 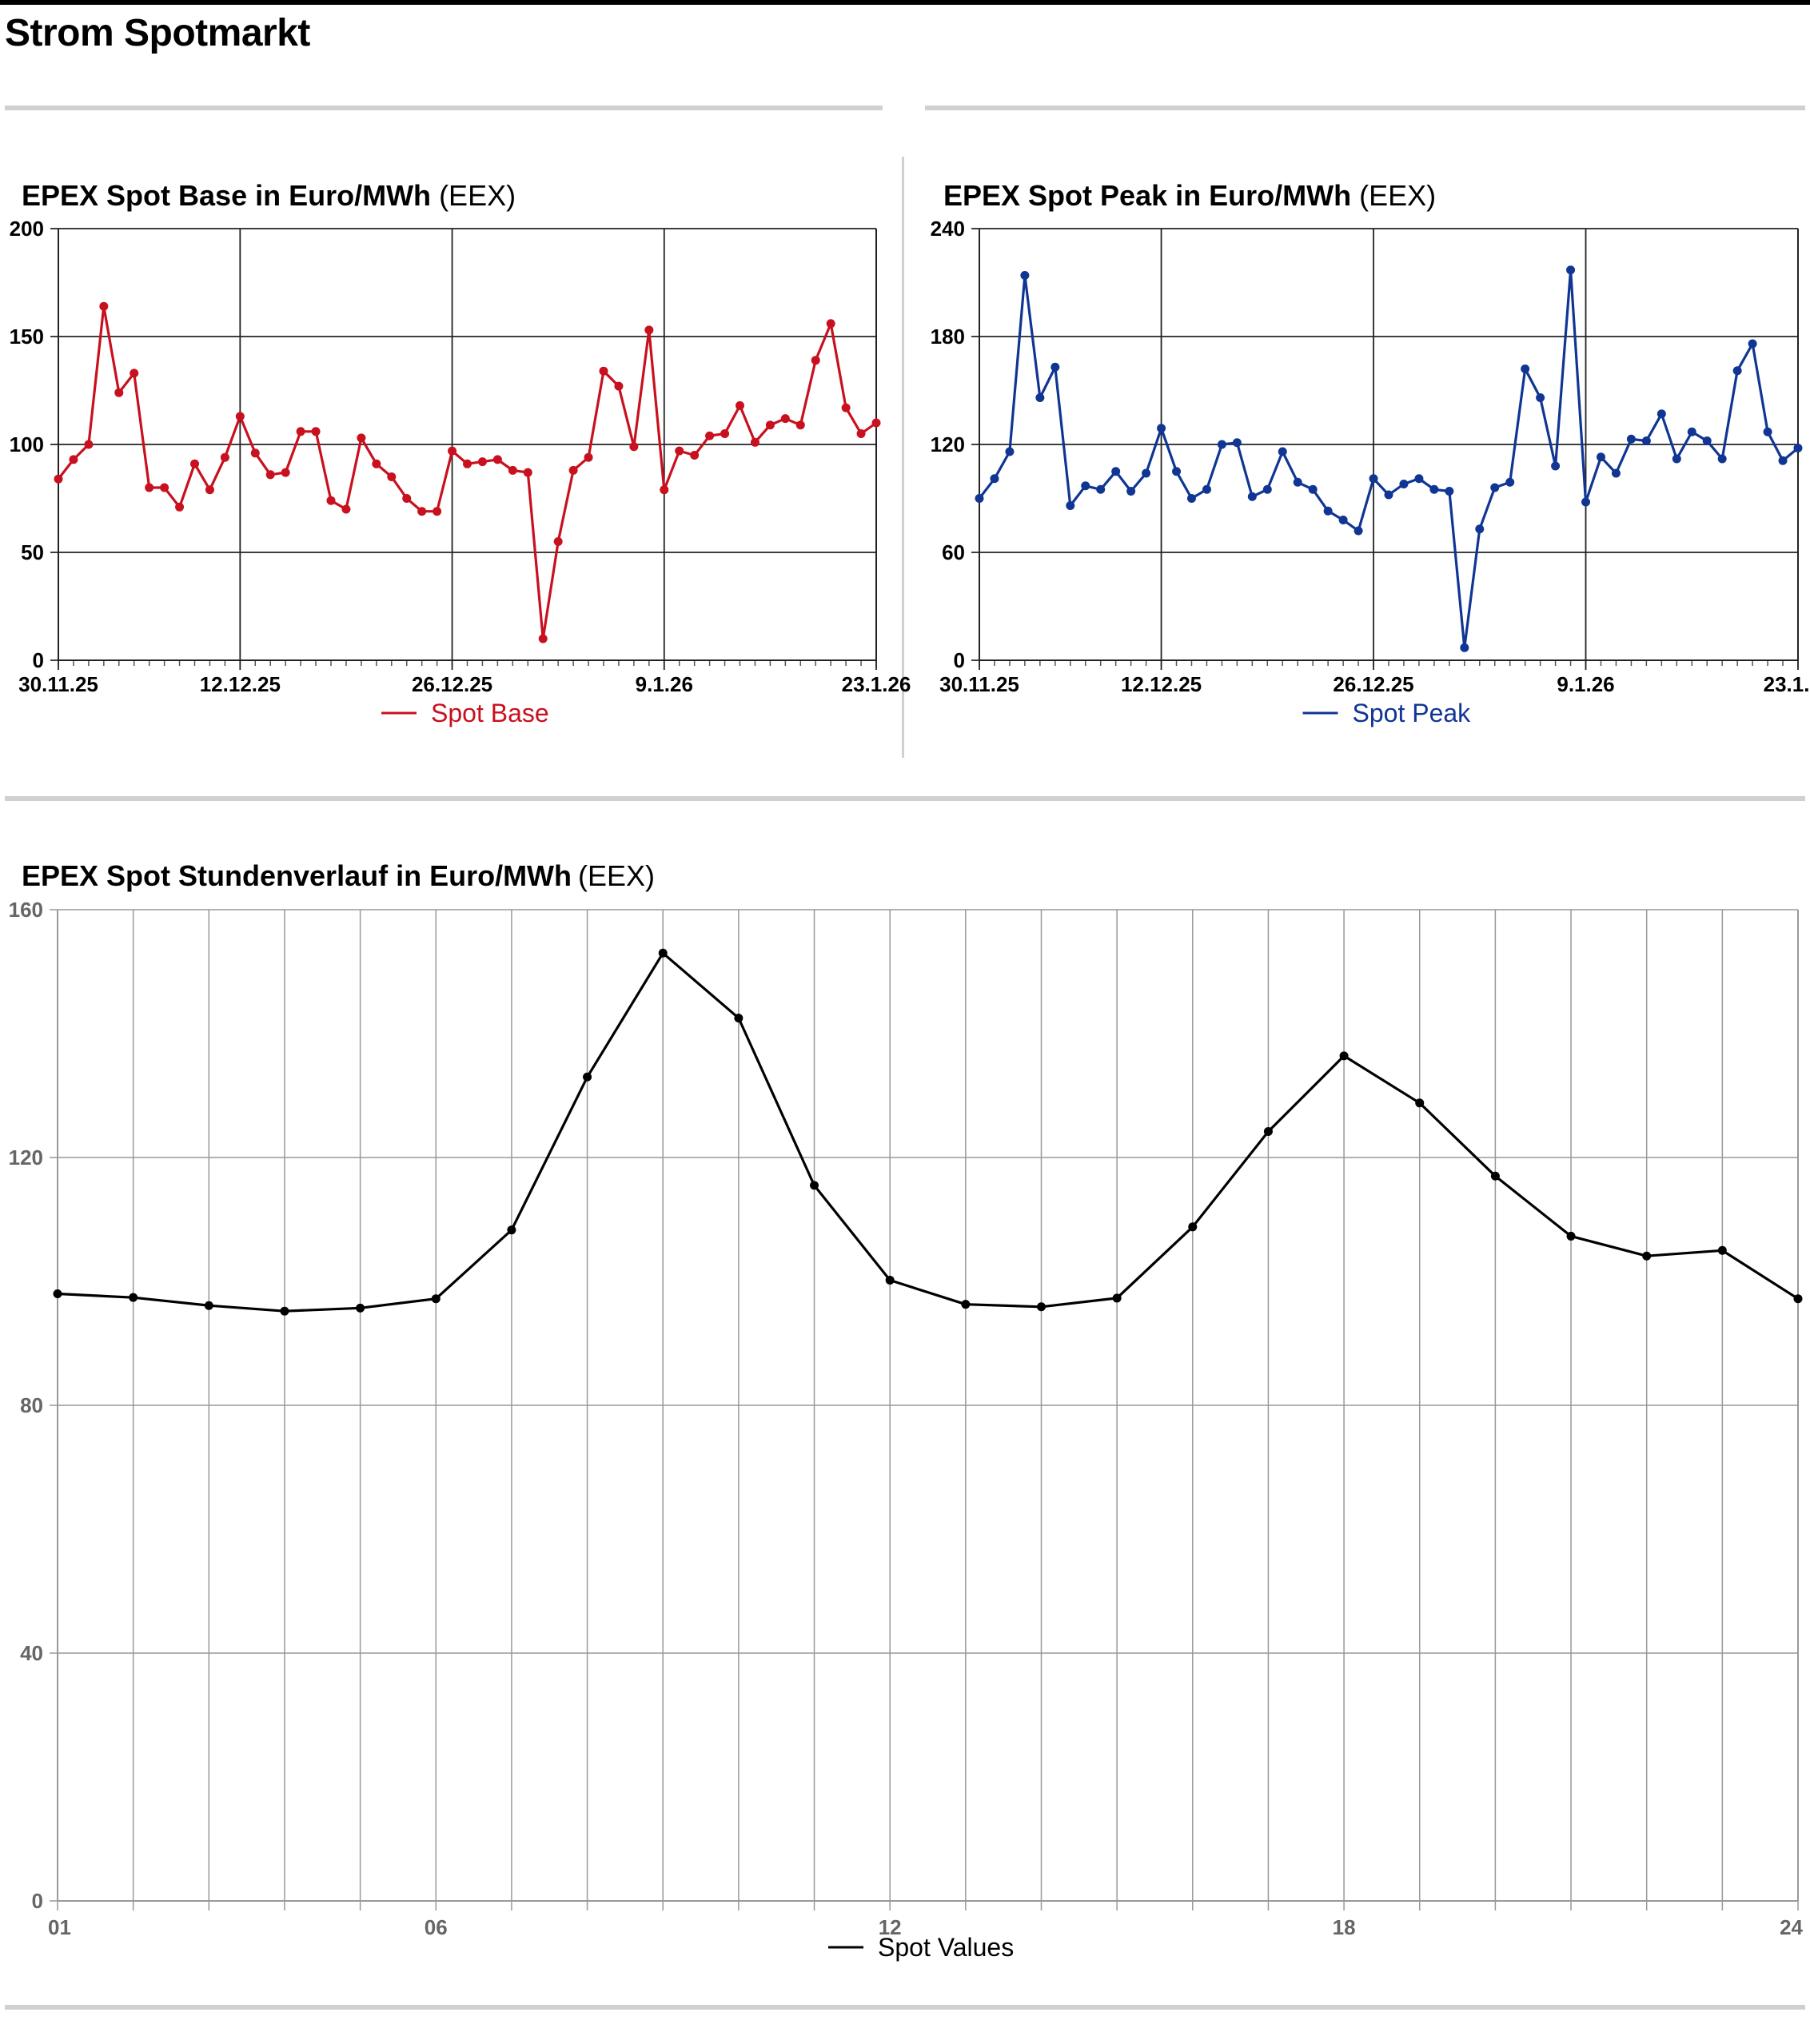 I want to click on peak-chart-title: EPEX Spot Peak in Euro/MWh (EEX), so click(x=1189, y=196).